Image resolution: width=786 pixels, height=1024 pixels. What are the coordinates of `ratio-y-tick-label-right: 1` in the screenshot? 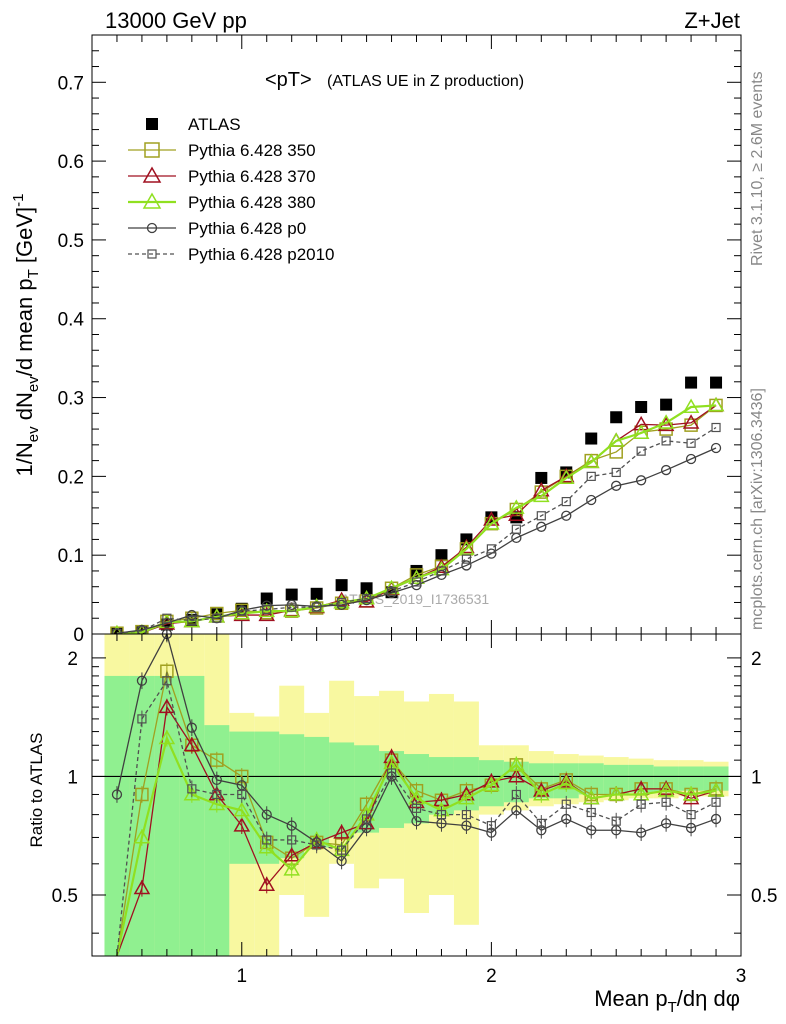 It's located at (756, 777).